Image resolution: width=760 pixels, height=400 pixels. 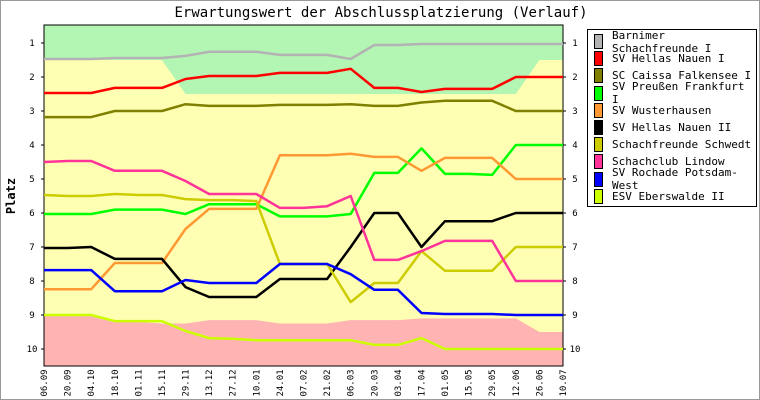 What do you see at coordinates (574, 180) in the screenshot?
I see `y-tick-label-right: 5` at bounding box center [574, 180].